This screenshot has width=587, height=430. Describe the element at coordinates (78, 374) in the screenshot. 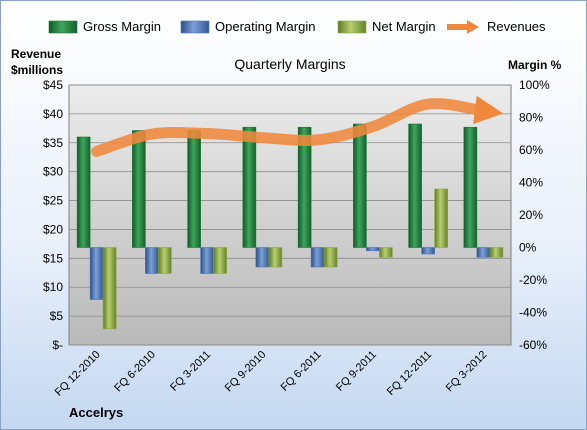

I see `category-label: FQ 12-2010` at that location.